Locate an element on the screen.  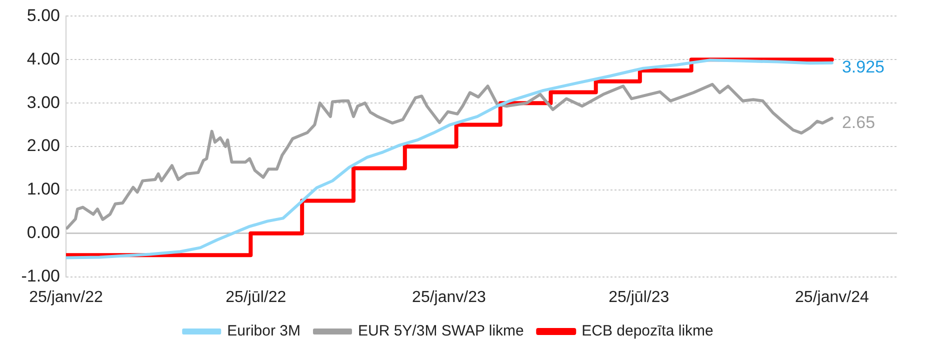
y-tick-label: 2.00 is located at coordinates (43, 146).